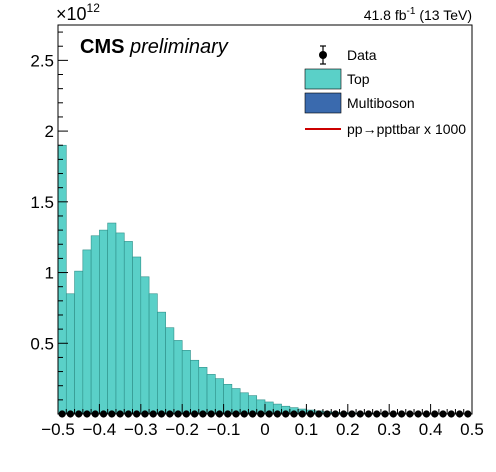 The height and width of the screenshot is (472, 496). What do you see at coordinates (100, 429) in the screenshot?
I see `x-tick-label: −0.4` at bounding box center [100, 429].